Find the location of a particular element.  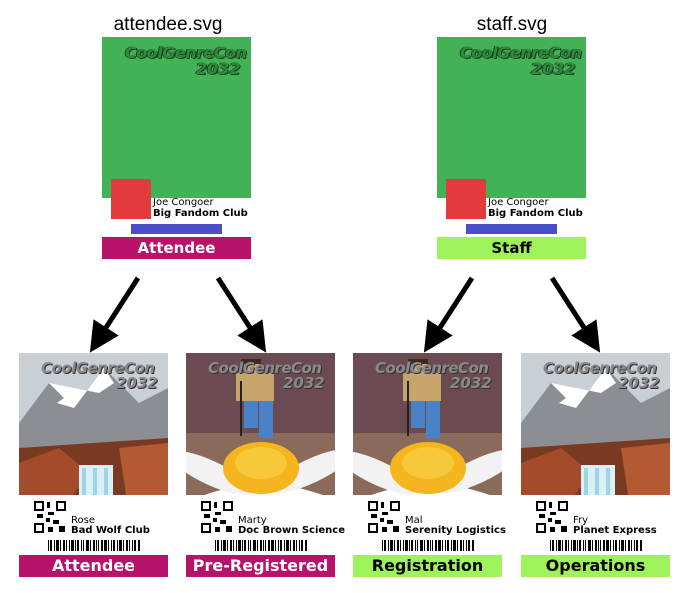

badge-role-label: Pre-Registered is located at coordinates (260, 566).